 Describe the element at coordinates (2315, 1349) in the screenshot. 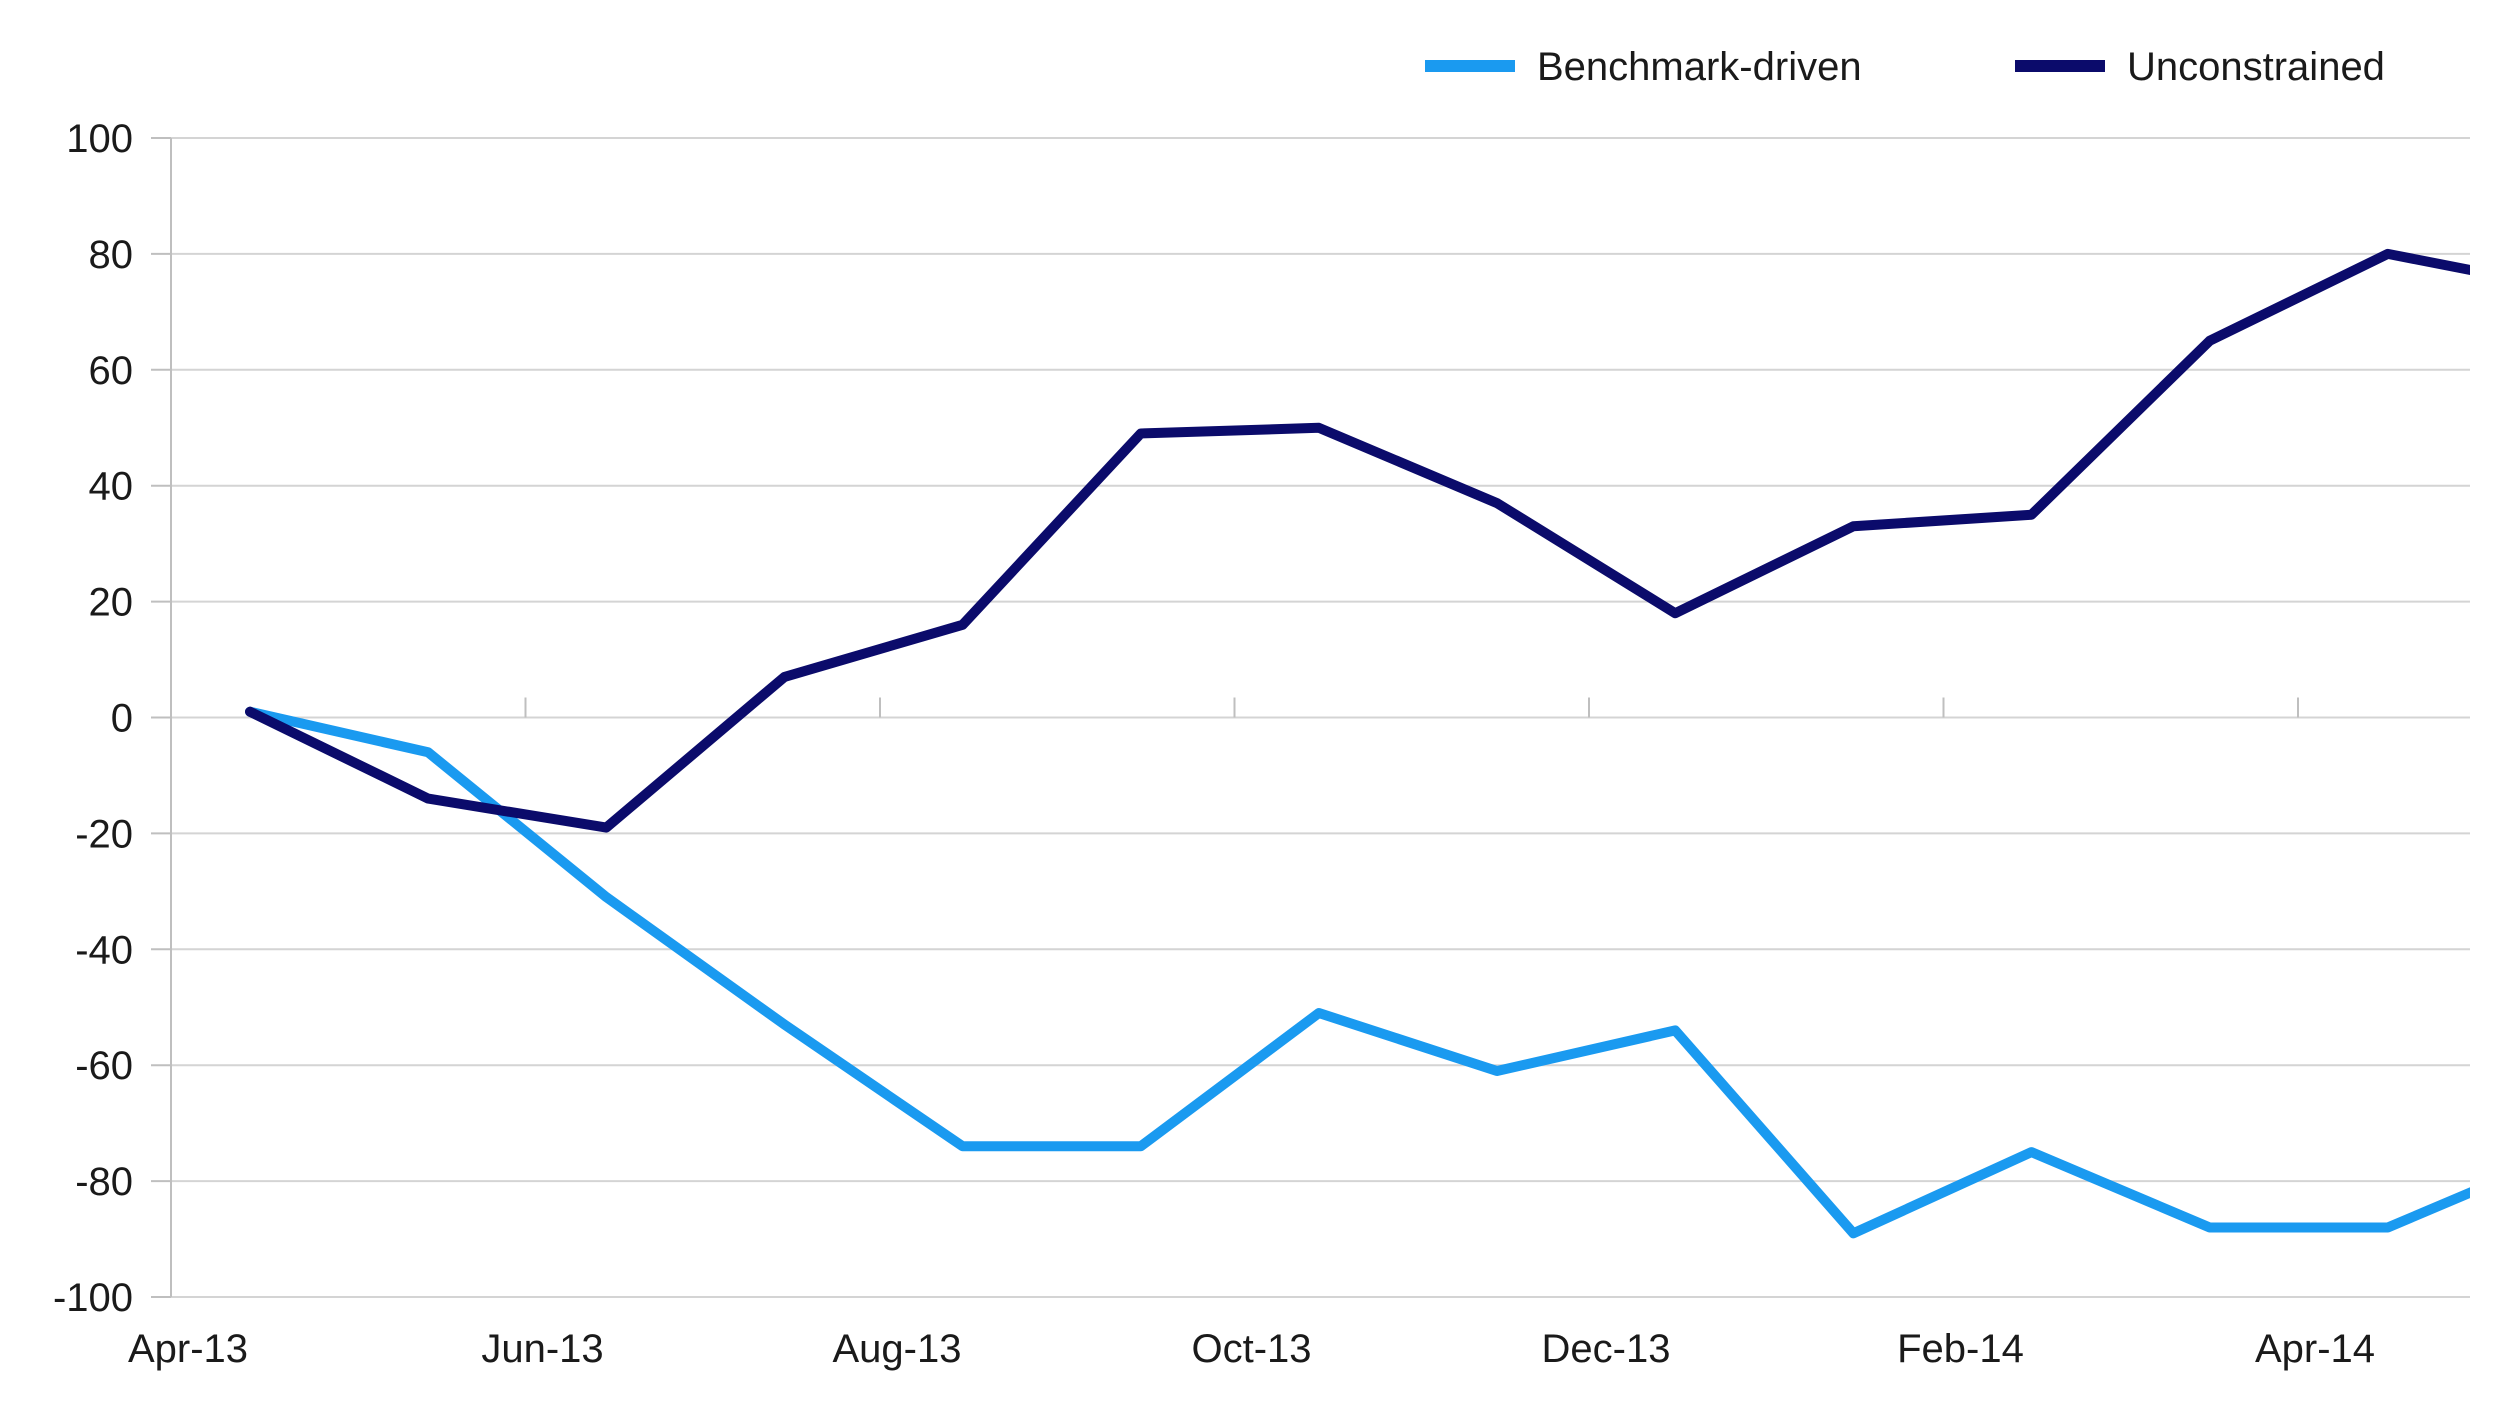

I see `x-tick-label: Apr-14` at that location.